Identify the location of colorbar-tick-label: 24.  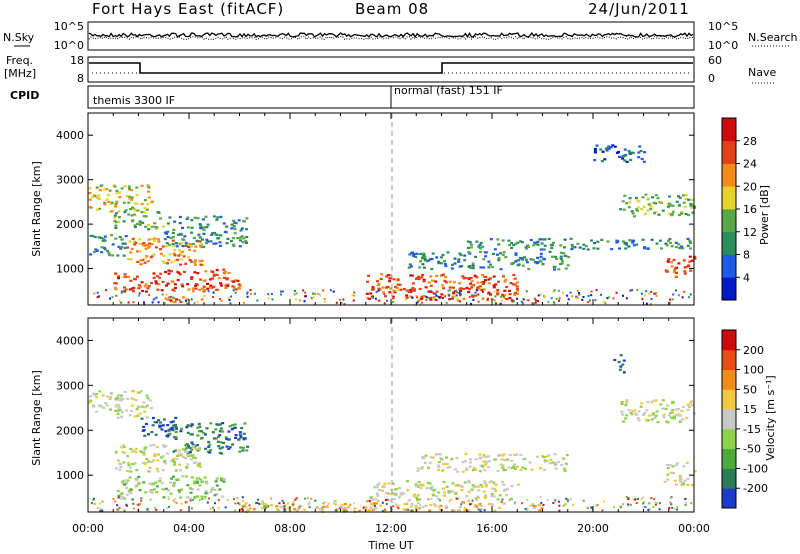
(750, 164).